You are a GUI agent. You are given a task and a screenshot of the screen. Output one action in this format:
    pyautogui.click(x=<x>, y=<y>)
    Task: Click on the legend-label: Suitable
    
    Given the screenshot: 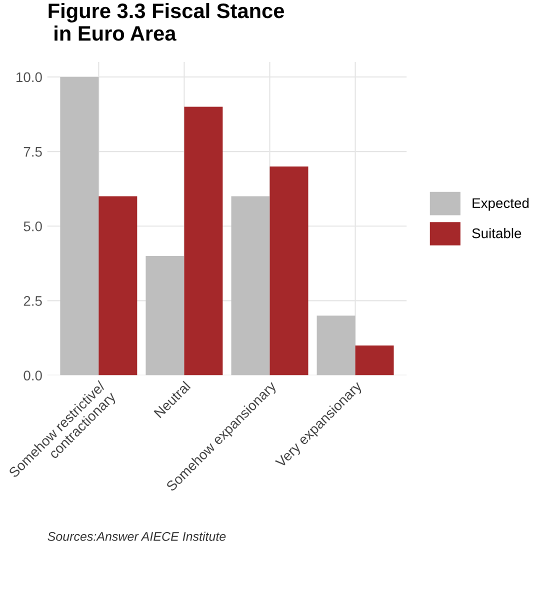 What is the action you would take?
    pyautogui.click(x=497, y=233)
    